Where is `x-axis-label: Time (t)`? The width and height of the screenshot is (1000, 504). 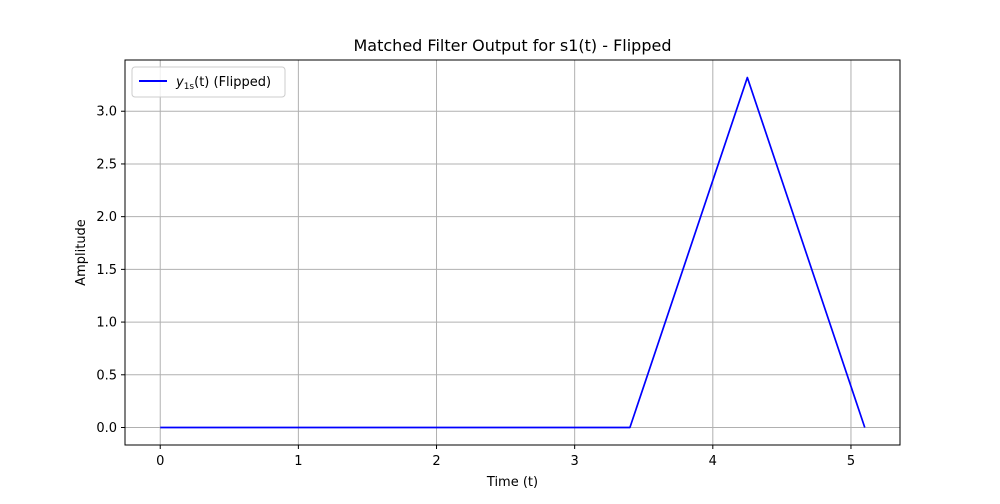 x-axis-label: Time (t) is located at coordinates (512, 482).